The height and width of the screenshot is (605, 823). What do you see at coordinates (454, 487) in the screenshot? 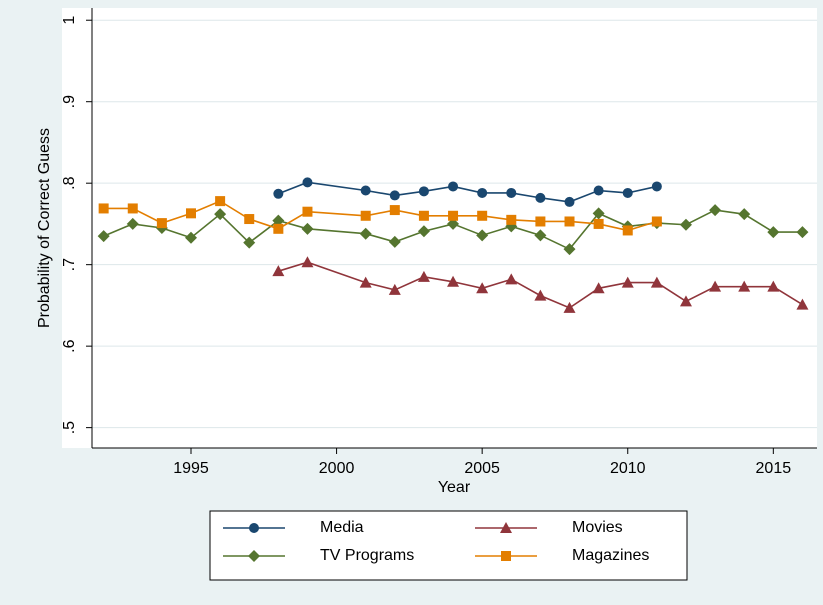
I see `x-axis-label: Year` at bounding box center [454, 487].